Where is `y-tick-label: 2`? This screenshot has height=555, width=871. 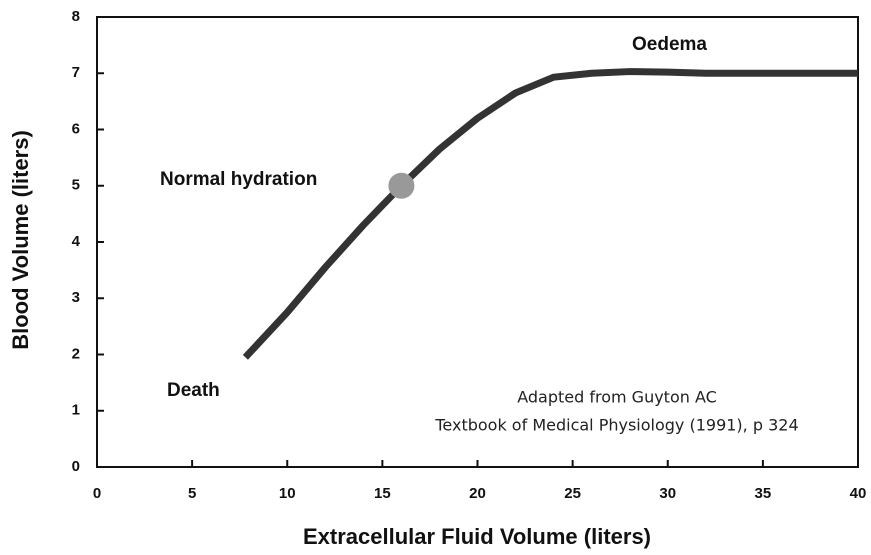 y-tick-label: 2 is located at coordinates (76, 353).